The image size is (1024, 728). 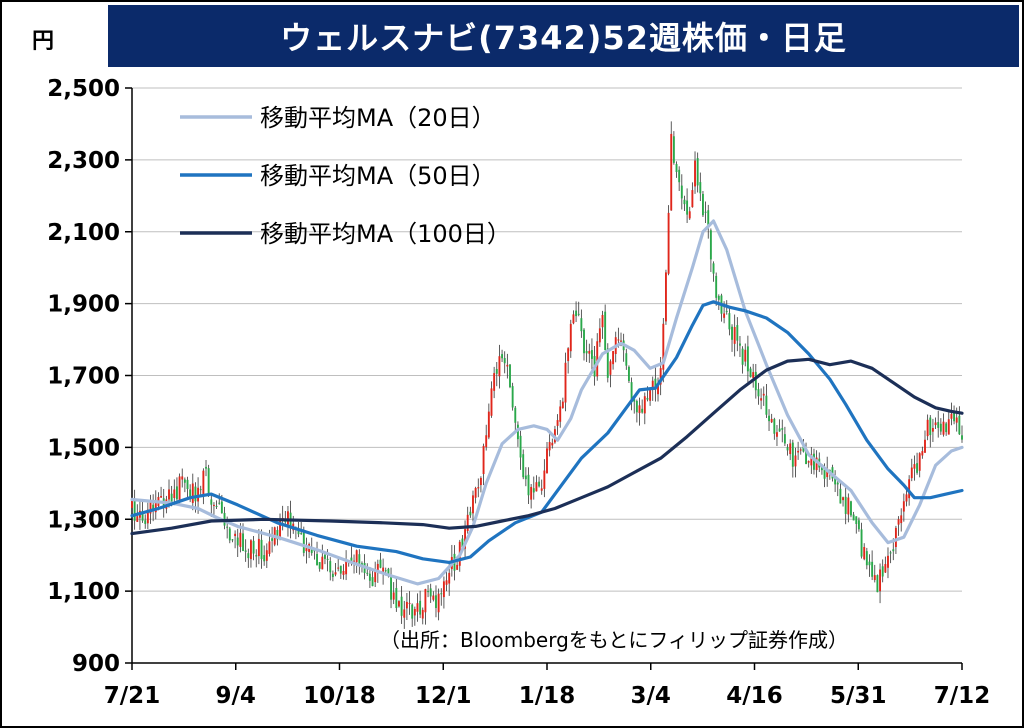 I want to click on y-tick-label: 1,300, so click(x=83, y=520).